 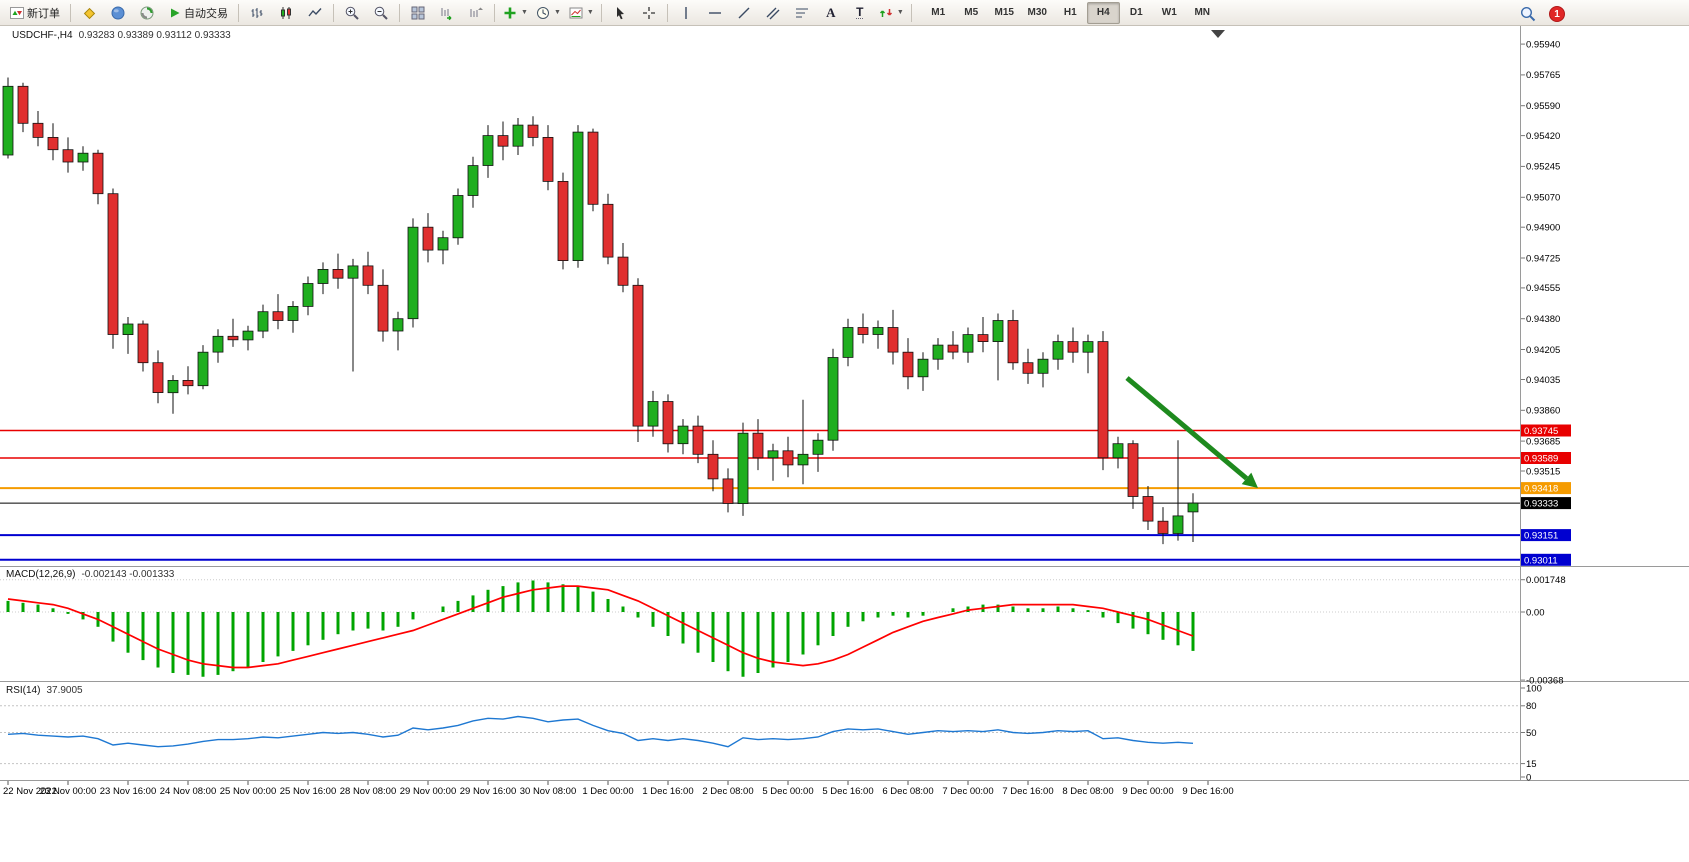 I want to click on new-order-button: 新订单, so click(x=34, y=13).